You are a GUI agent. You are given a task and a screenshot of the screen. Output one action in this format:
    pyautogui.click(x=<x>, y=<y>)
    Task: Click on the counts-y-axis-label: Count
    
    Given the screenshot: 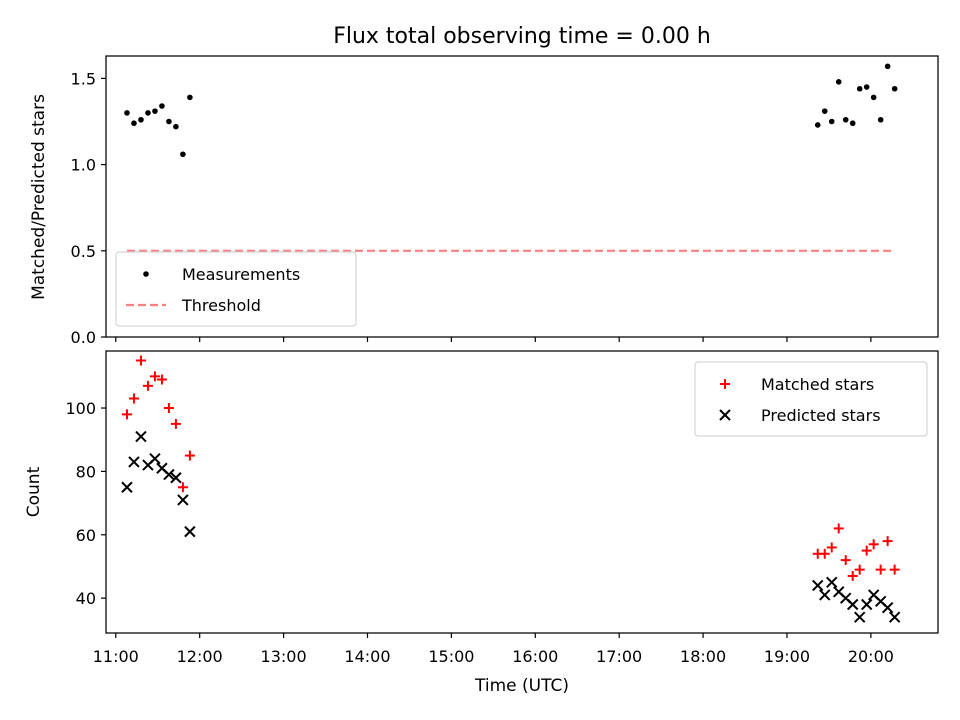 What is the action you would take?
    pyautogui.click(x=34, y=491)
    